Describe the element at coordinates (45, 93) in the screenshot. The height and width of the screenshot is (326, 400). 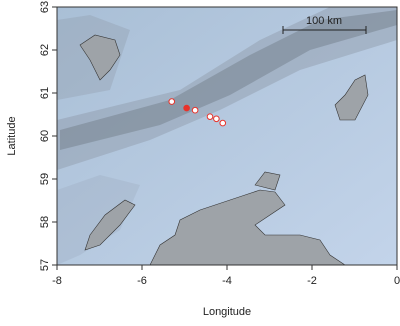
I see `y-tick-label: 61` at that location.